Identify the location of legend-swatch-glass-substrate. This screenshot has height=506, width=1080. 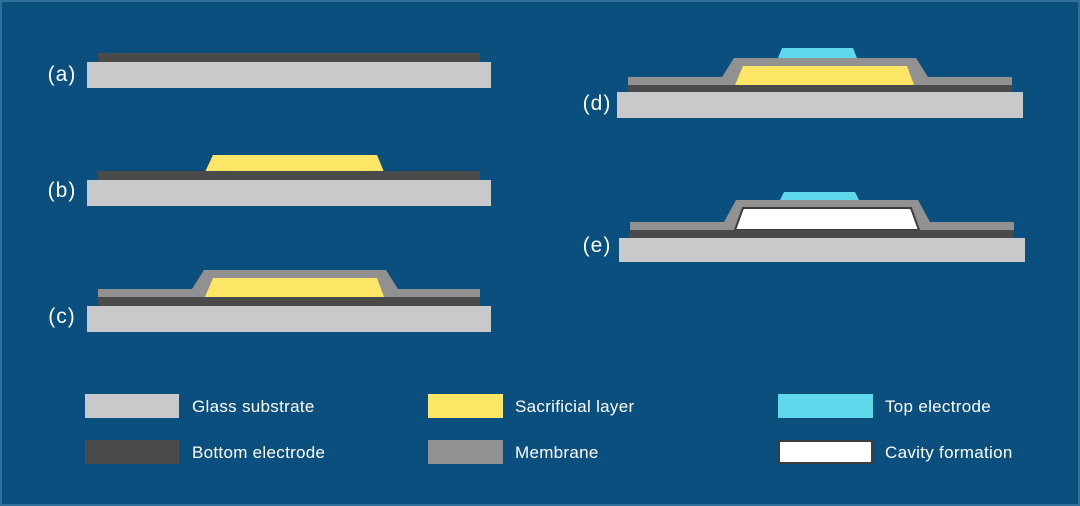
(132, 406).